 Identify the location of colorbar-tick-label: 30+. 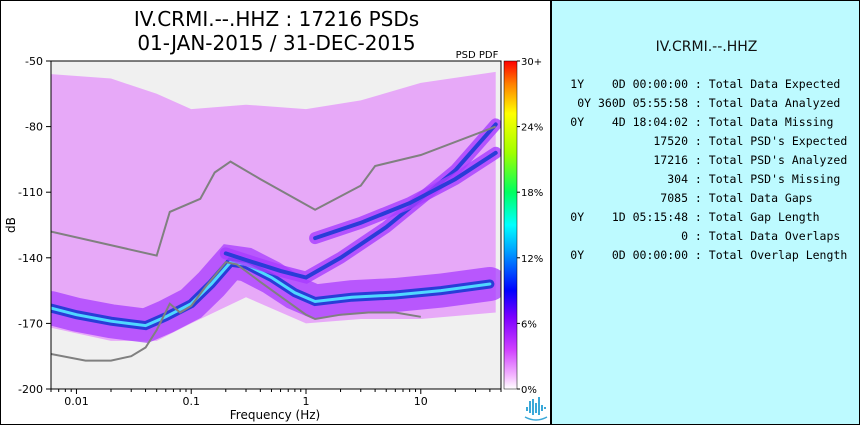
(531, 62).